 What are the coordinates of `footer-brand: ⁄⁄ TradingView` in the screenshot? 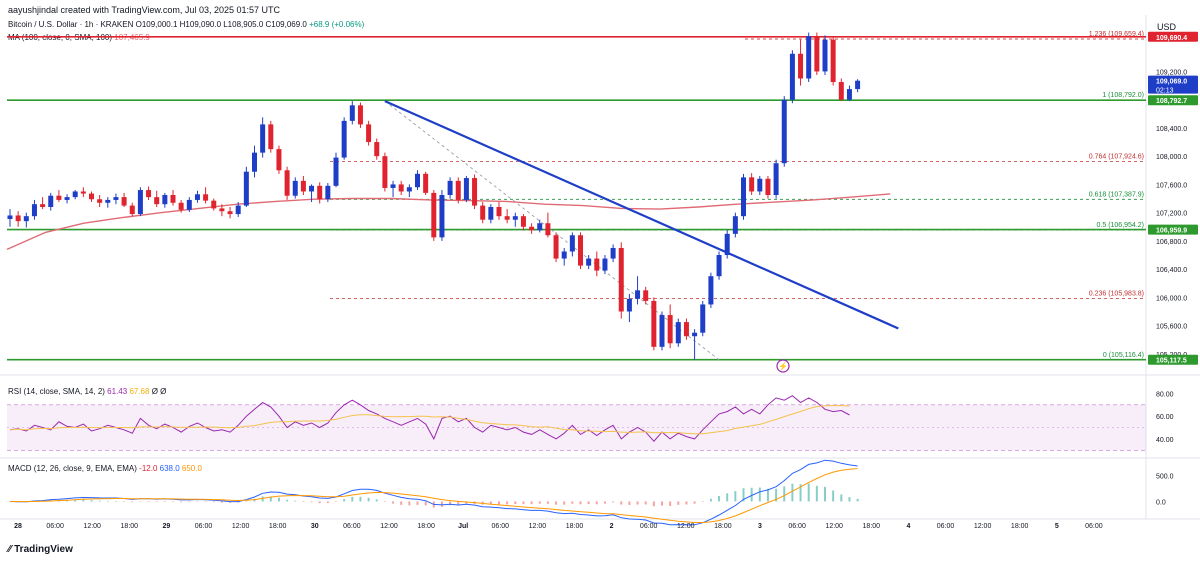 It's located at (40, 549).